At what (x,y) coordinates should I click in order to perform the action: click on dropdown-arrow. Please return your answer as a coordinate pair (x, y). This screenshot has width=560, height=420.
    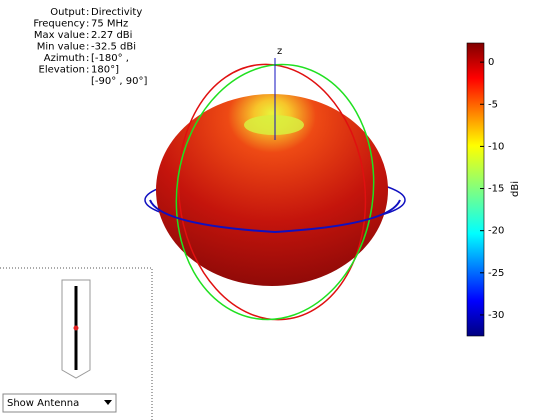
    Looking at the image, I should click on (108, 402).